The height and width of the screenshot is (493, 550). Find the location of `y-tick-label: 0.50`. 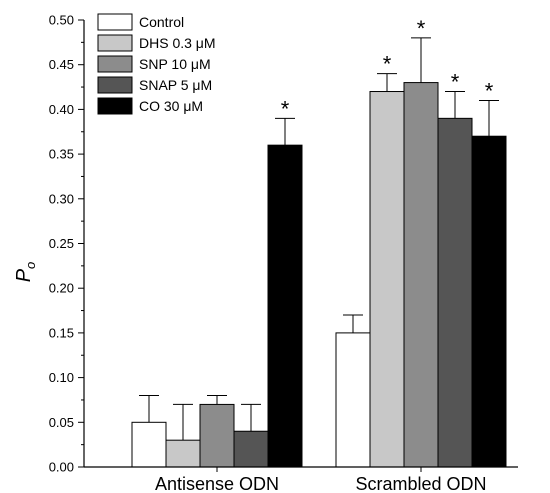

y-tick-label: 0.50 is located at coordinates (61, 20).